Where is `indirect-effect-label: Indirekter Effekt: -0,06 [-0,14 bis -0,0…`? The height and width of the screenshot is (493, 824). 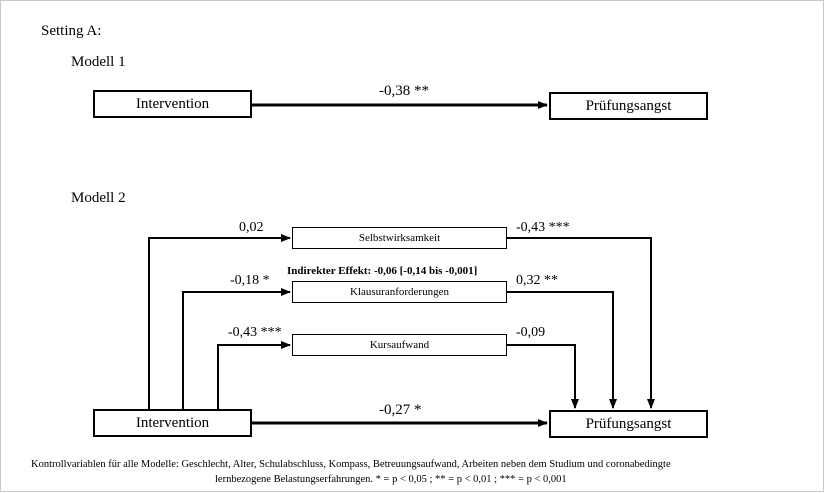
indirect-effect-label: Indirekter Effekt: -0,06 [-0,14 bis -0,0… is located at coordinates (382, 271).